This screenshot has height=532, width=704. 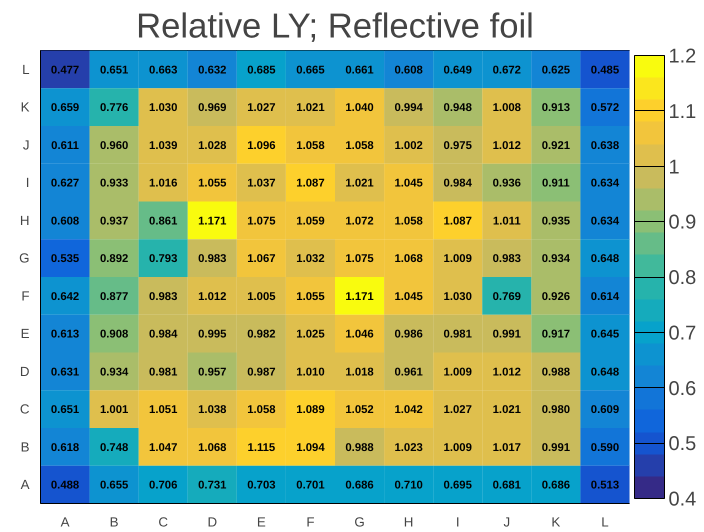 I want to click on color-bar-label: 1.1, so click(x=682, y=111).